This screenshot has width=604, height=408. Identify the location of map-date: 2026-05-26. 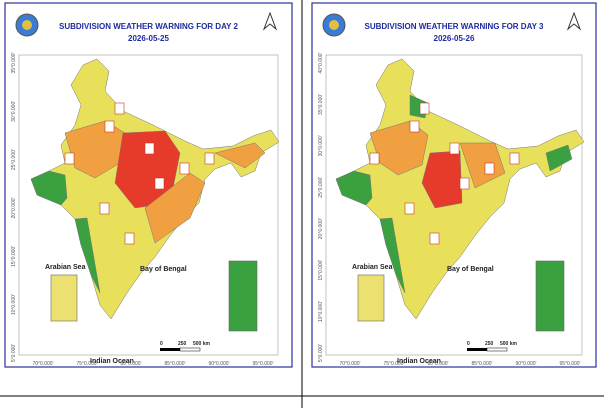
(454, 38).